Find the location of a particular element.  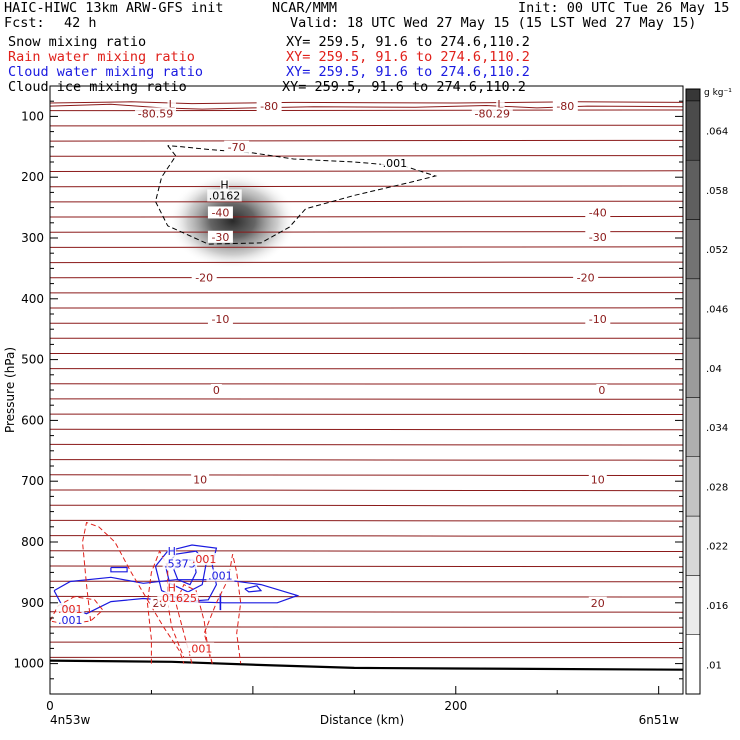

field-name-rain: Rain water mixing ratio is located at coordinates (101, 57).